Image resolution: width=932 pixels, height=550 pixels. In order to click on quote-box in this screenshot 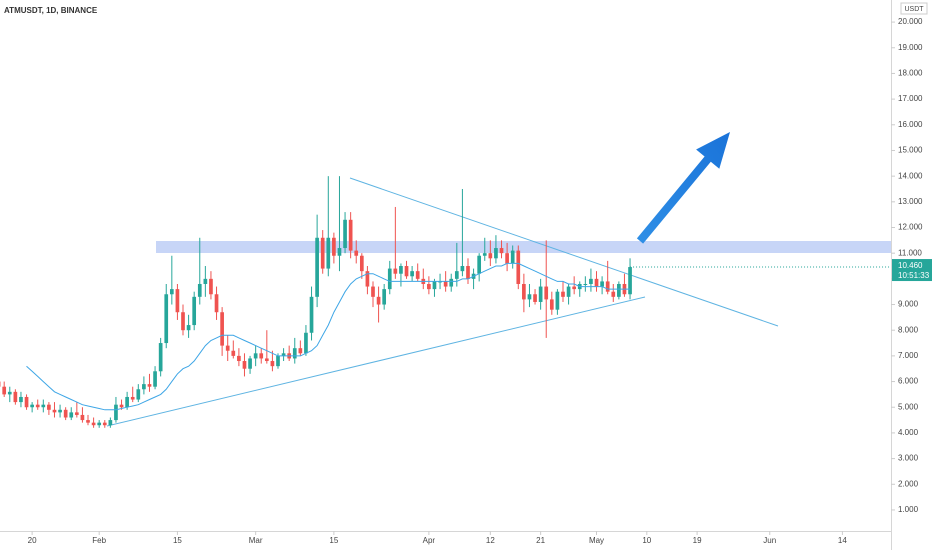, I will do `click(914, 8)`.